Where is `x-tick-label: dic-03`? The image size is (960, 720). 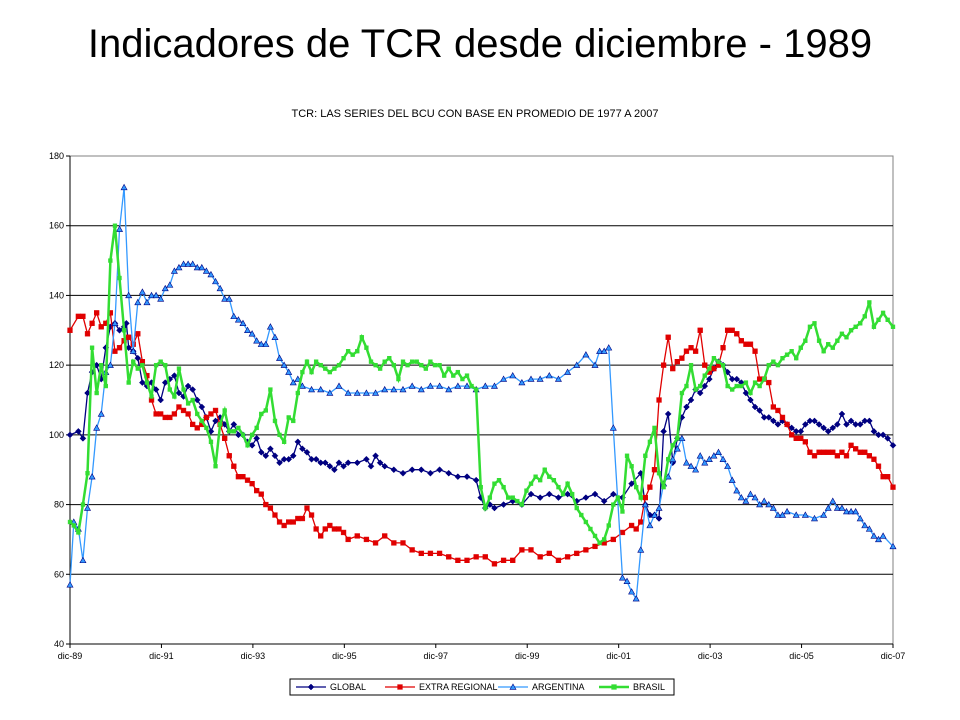 x-tick-label: dic-03 is located at coordinates (710, 656).